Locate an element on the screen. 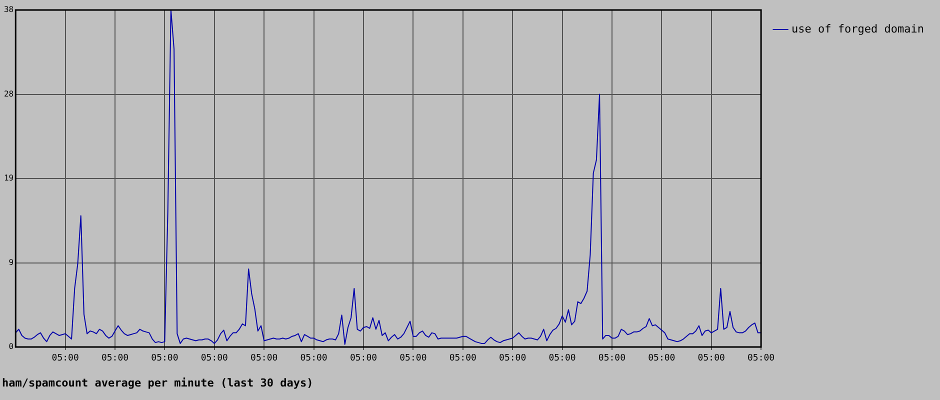  y-tick-label: 0 is located at coordinates (11, 347).